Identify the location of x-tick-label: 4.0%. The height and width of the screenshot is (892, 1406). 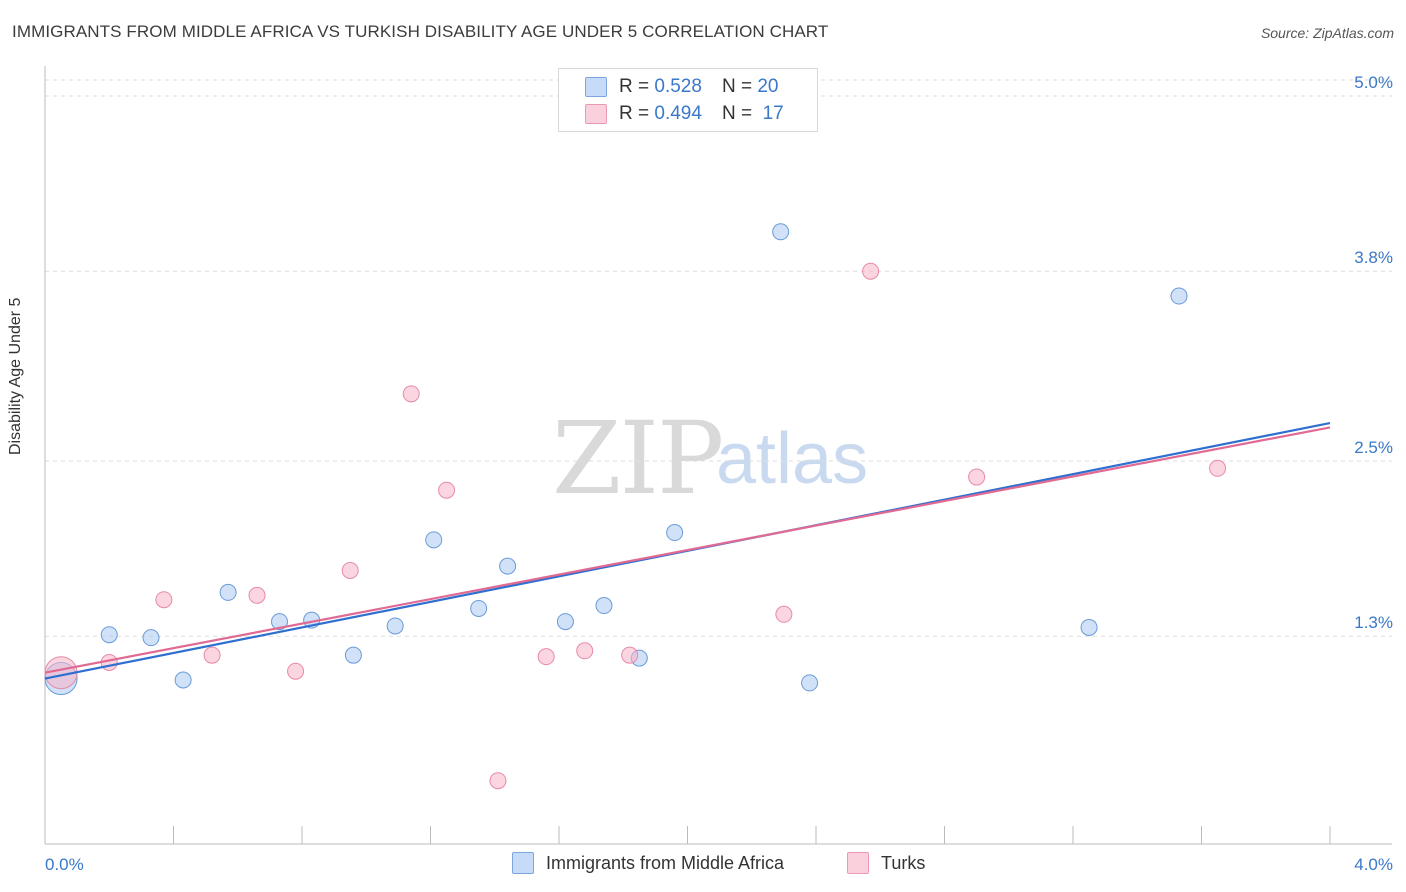
(1373, 864).